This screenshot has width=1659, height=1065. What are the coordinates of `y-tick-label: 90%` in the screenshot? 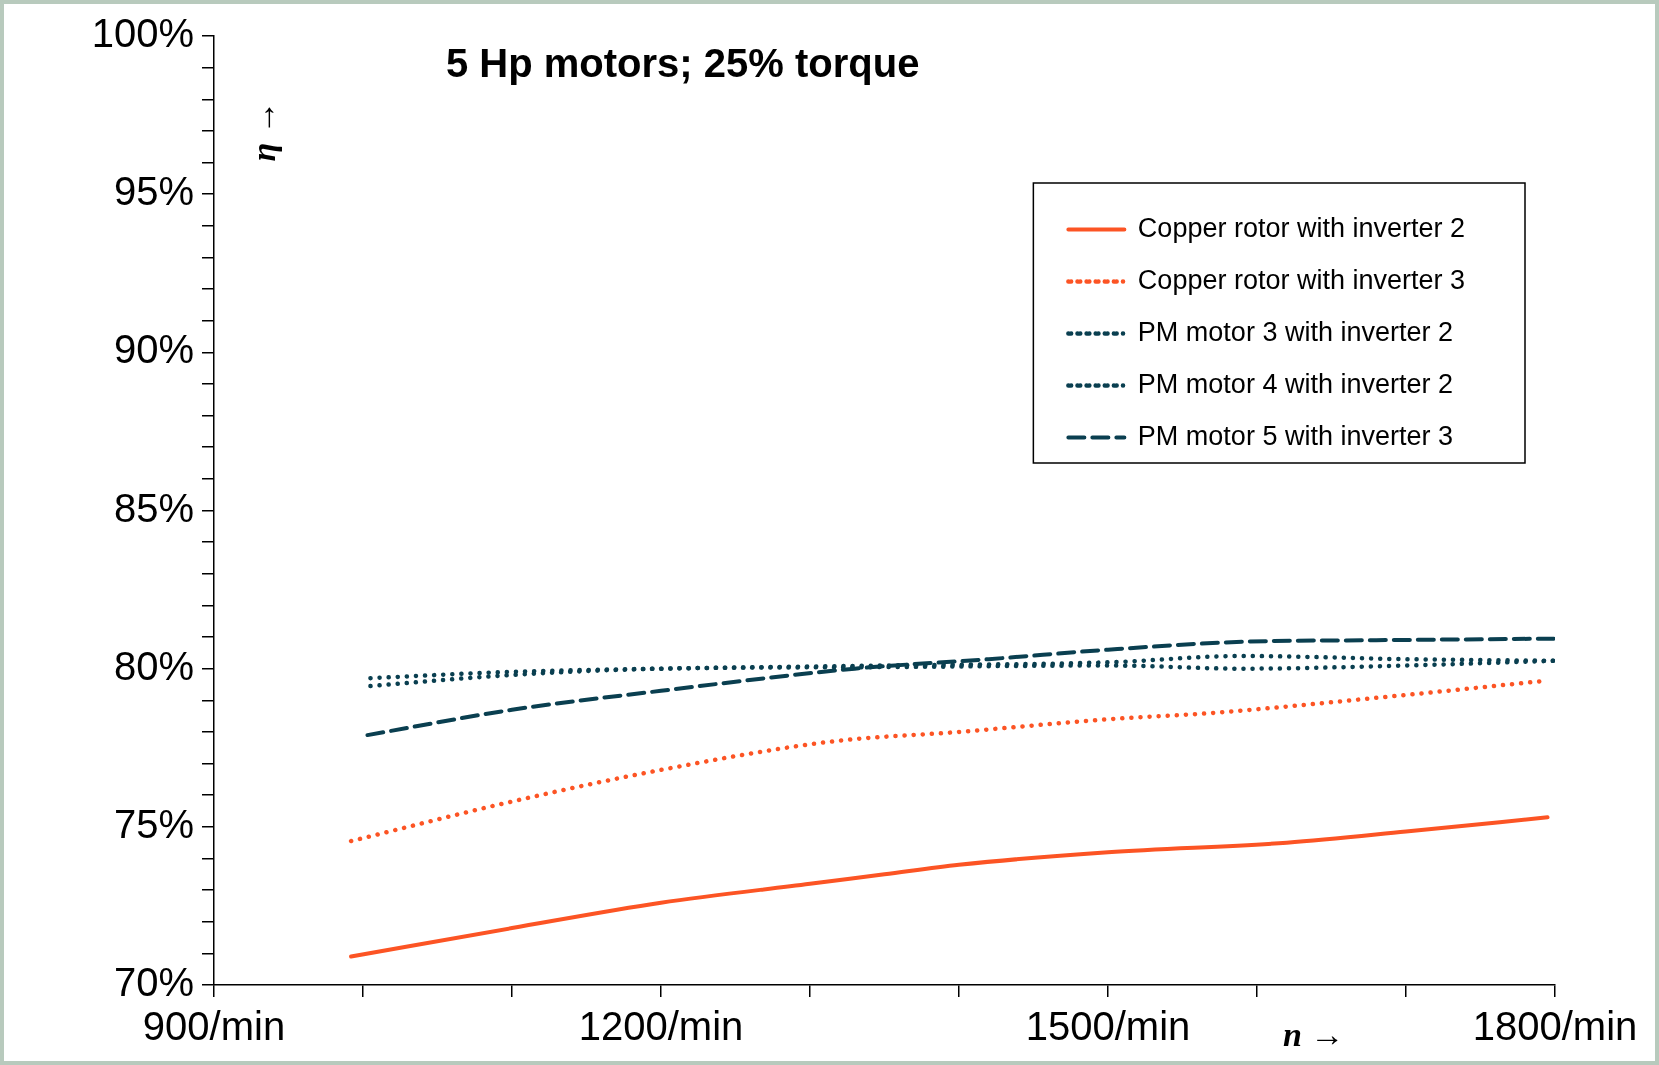 It's located at (153, 349).